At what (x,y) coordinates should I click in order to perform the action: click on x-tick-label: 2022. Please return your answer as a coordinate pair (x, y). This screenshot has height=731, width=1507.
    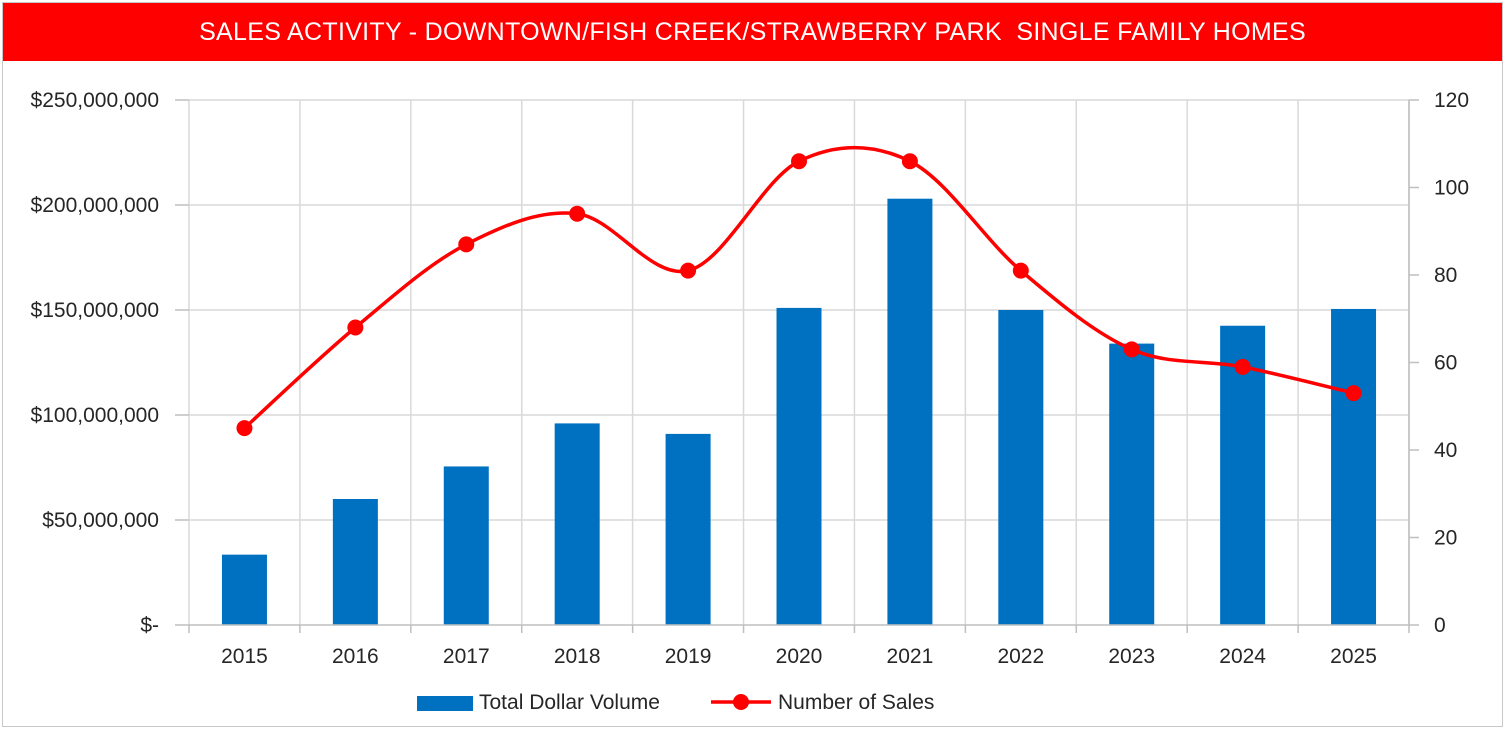
    Looking at the image, I should click on (1020, 656).